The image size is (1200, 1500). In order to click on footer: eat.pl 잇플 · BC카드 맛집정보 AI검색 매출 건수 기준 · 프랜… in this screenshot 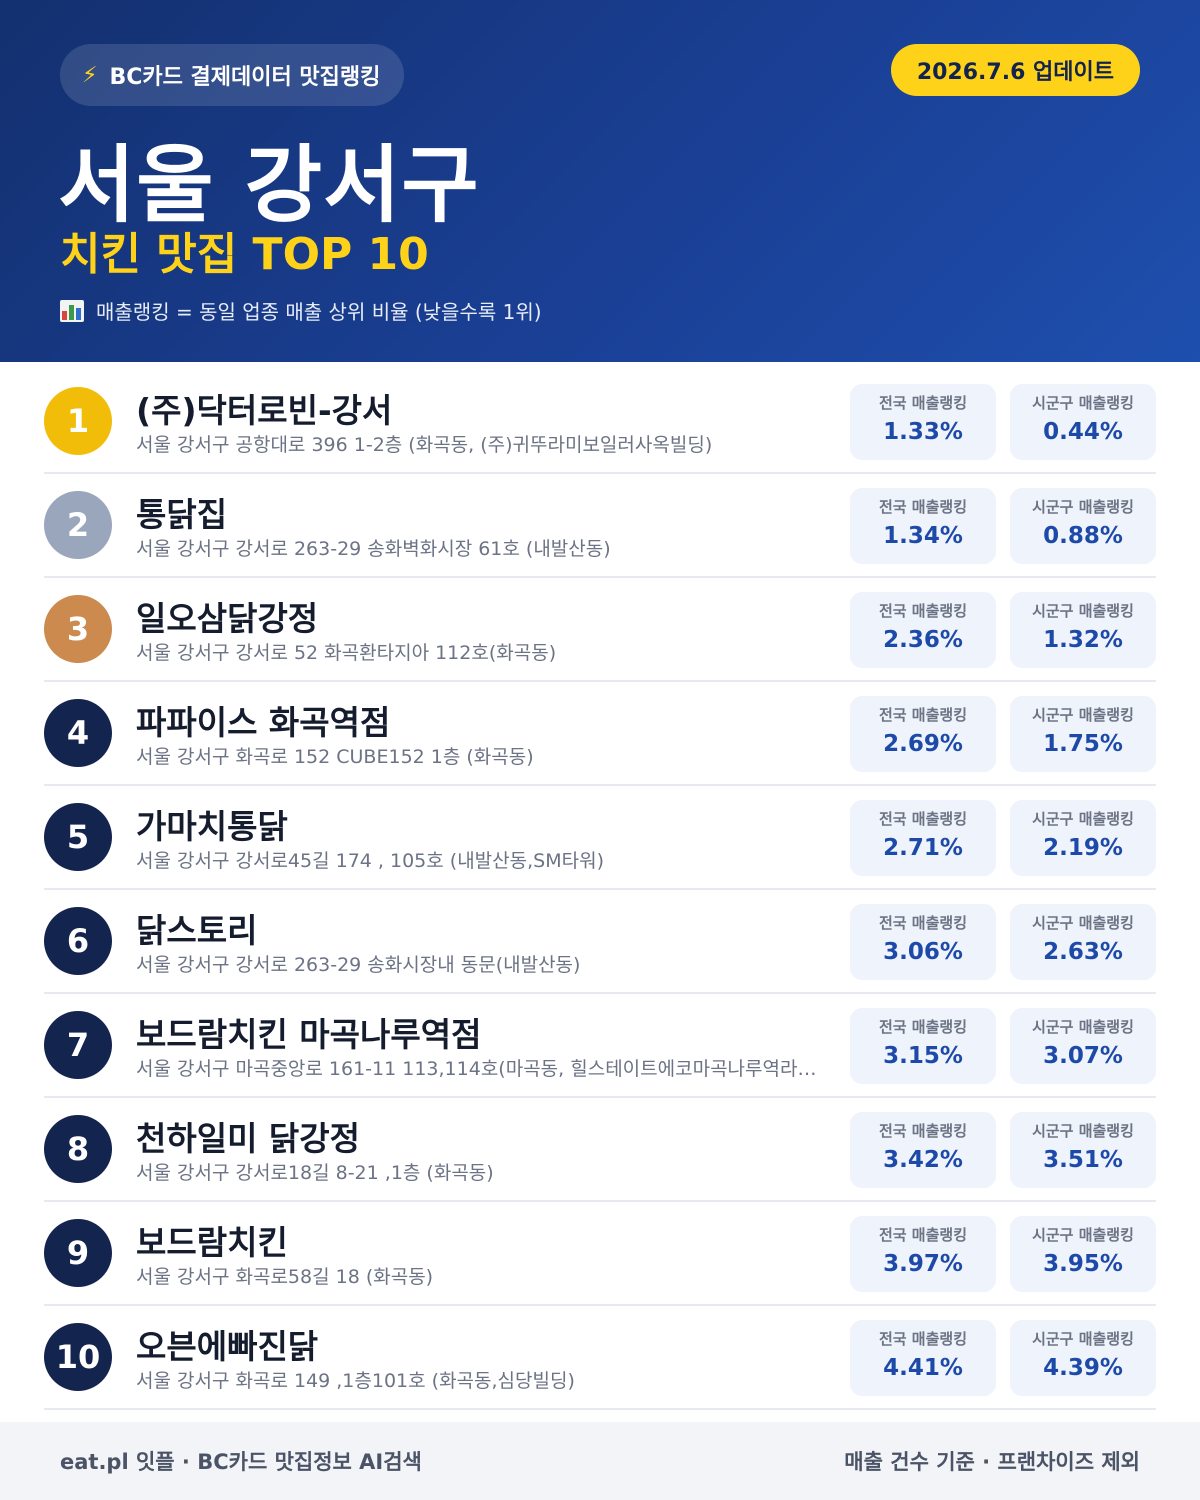, I will do `click(600, 1461)`.